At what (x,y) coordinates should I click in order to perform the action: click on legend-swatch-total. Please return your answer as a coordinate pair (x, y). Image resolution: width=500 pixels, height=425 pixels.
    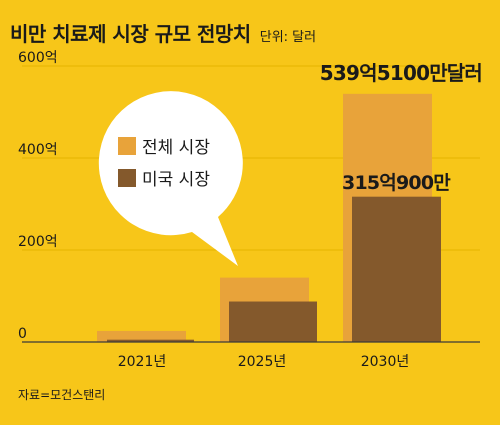
    Looking at the image, I should click on (127, 146).